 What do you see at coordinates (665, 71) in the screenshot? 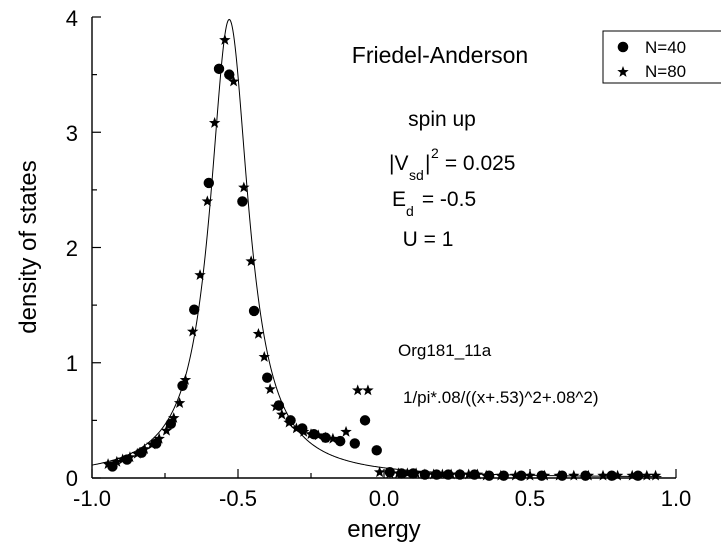
I see `legend-label-n80: N=80` at bounding box center [665, 71].